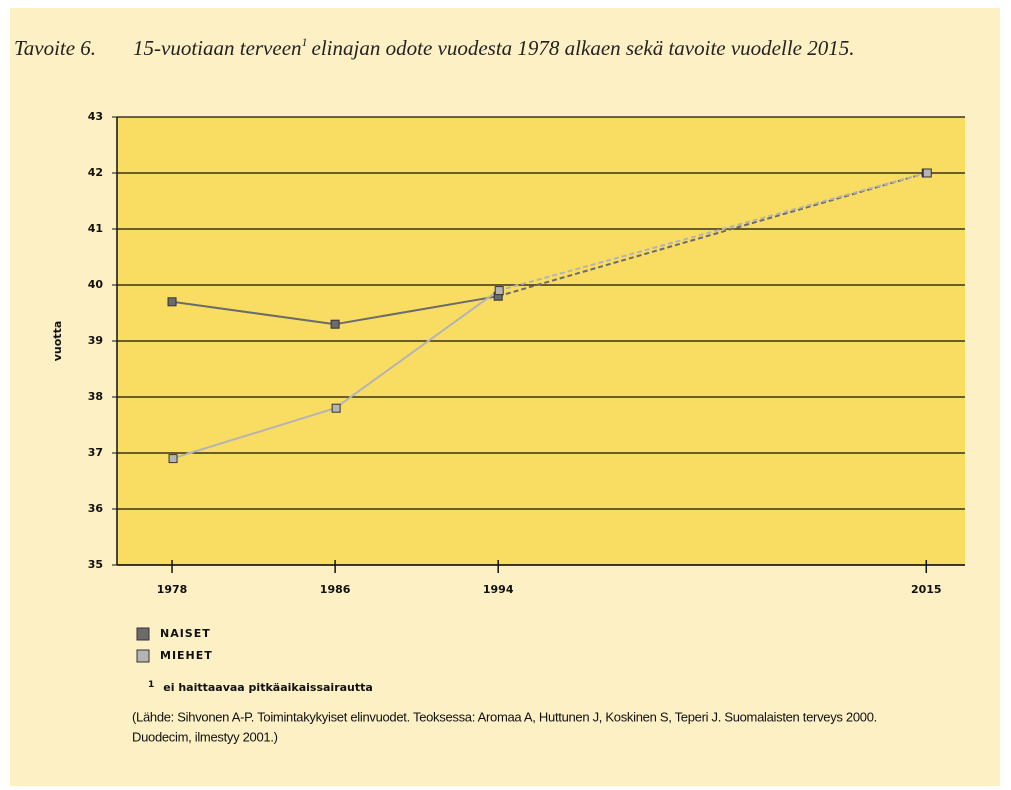 The height and width of the screenshot is (790, 1011). Describe the element at coordinates (185, 633) in the screenshot. I see `legend-label: NAISET` at that location.